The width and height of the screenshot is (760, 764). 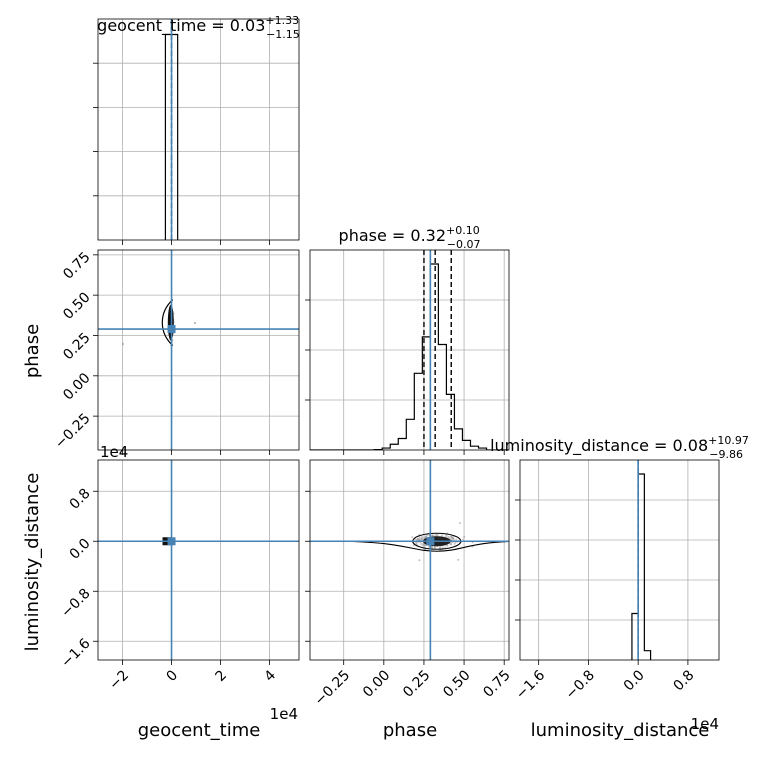 I want to click on panel-geocent-phase: −0.25 0.00 0.25 0.50 0.75, so click(x=176, y=352).